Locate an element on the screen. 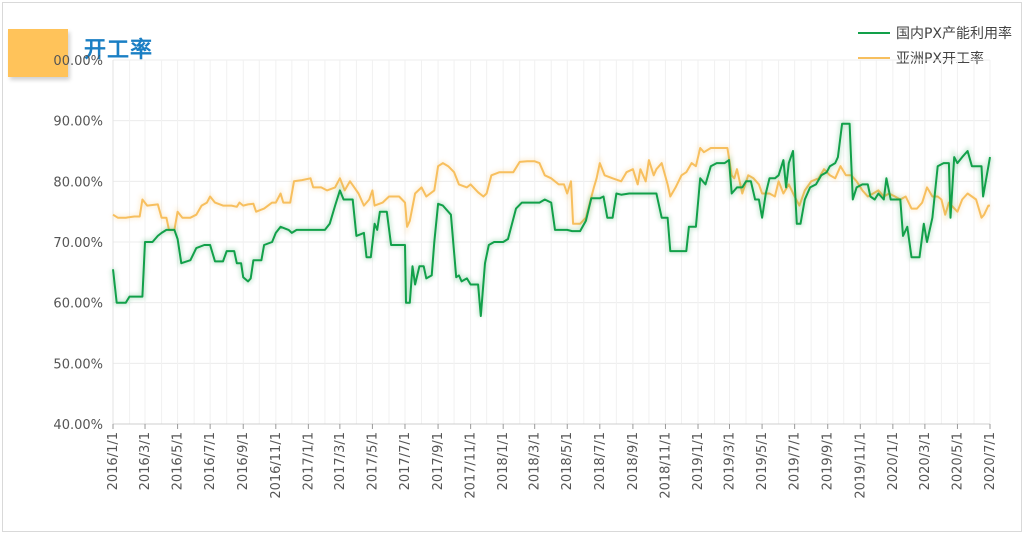 This screenshot has height=534, width=1024. legend-label-domestic: 国内PX产能利用率 is located at coordinates (953, 34).